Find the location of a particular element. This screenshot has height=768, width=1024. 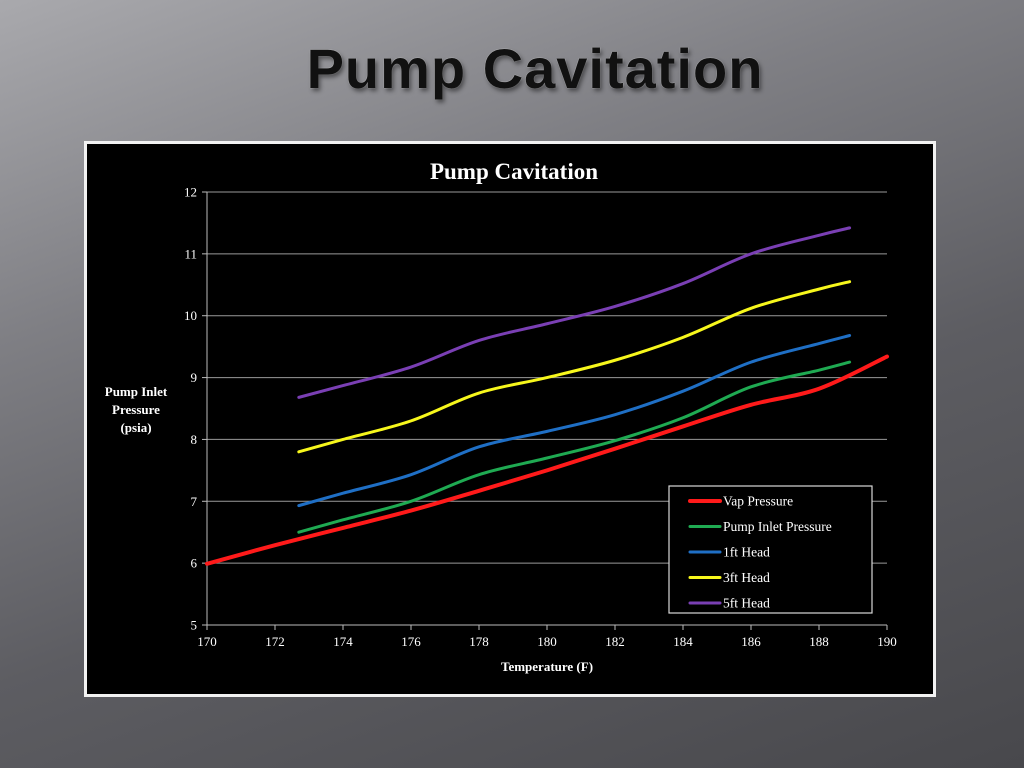

legend-label-vap-pressure: Vap Pressure is located at coordinates (758, 501).